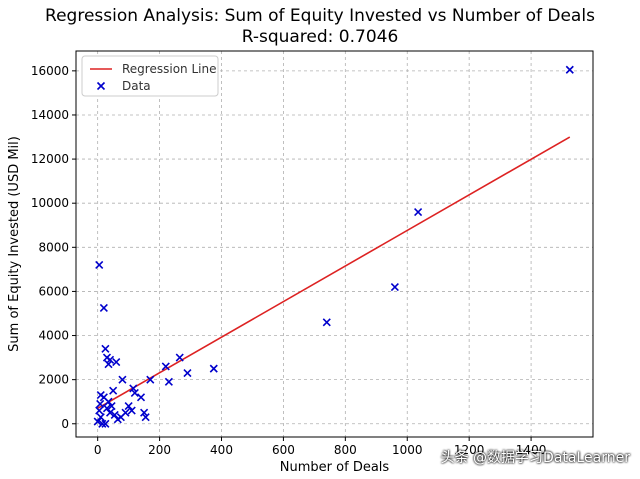 This screenshot has height=479, width=640. What do you see at coordinates (136, 86) in the screenshot?
I see `legend-label-data: Data` at bounding box center [136, 86].